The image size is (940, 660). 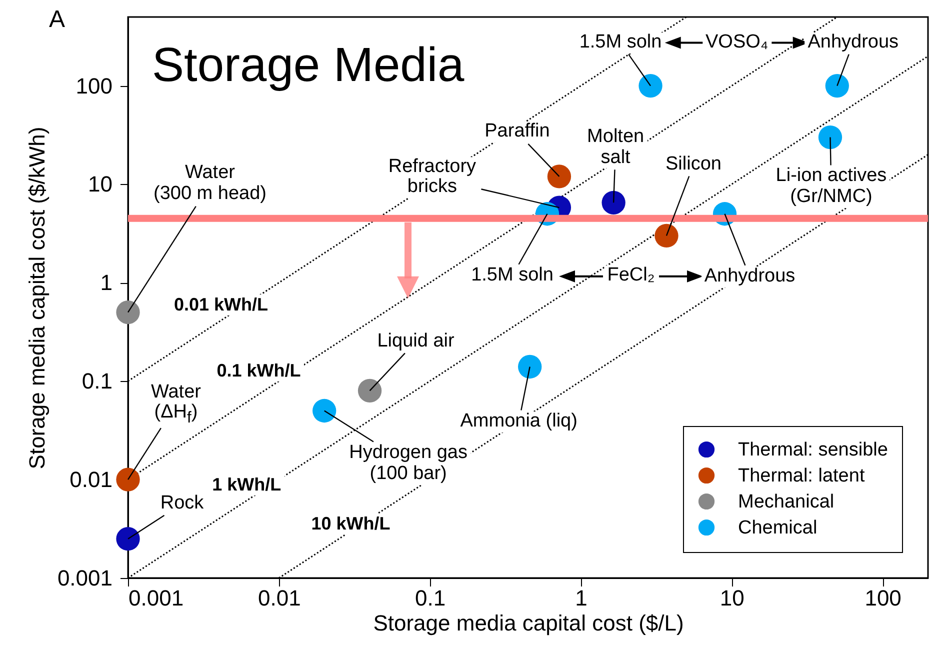 I want to click on x-tick-label: 0.1, so click(x=430, y=598).